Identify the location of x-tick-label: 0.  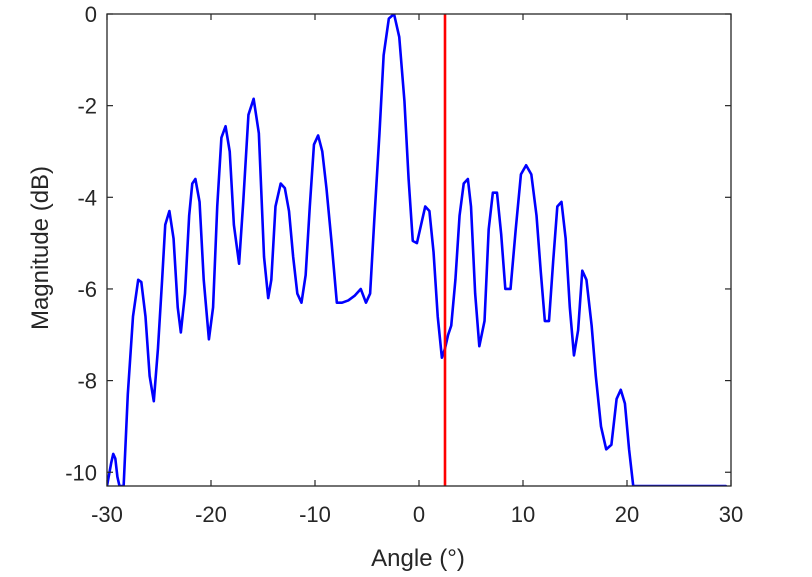
(419, 514).